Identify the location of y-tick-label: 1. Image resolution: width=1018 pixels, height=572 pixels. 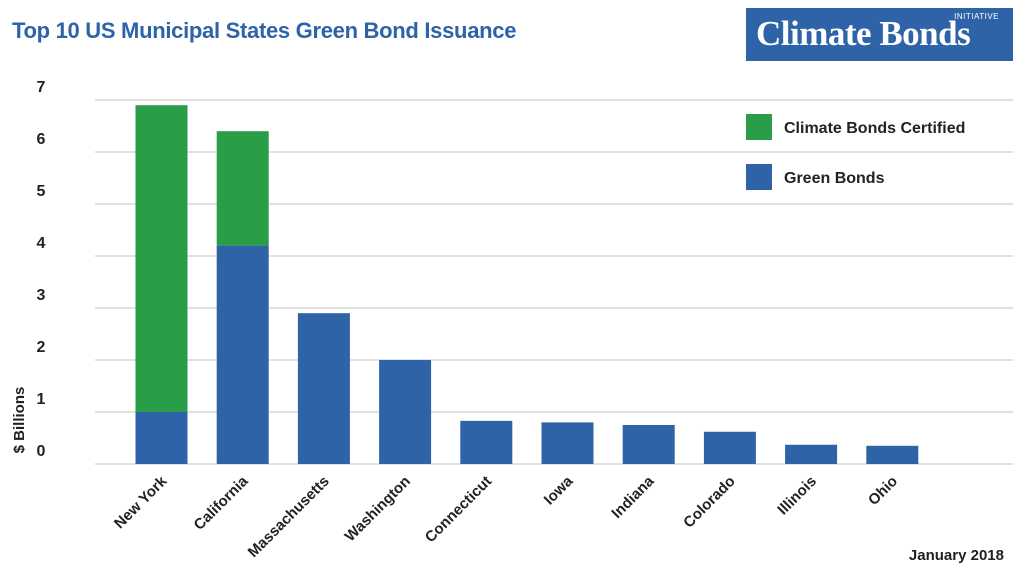
(41, 399).